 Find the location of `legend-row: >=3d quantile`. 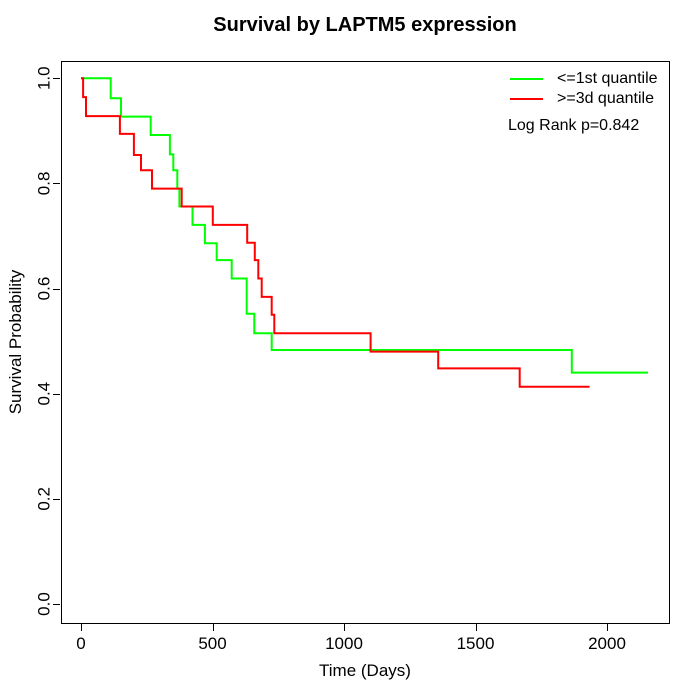

legend-row: >=3d quantile is located at coordinates (584, 99).